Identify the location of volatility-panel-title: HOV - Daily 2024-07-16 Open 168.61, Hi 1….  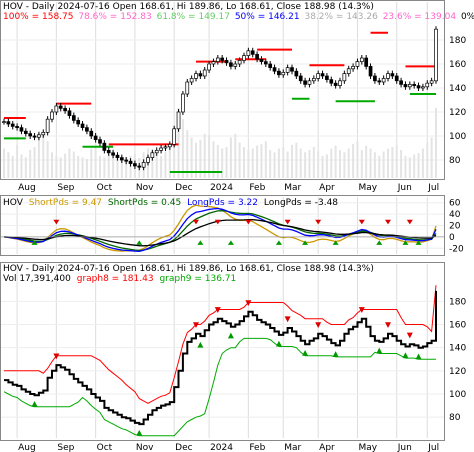
(188, 269).